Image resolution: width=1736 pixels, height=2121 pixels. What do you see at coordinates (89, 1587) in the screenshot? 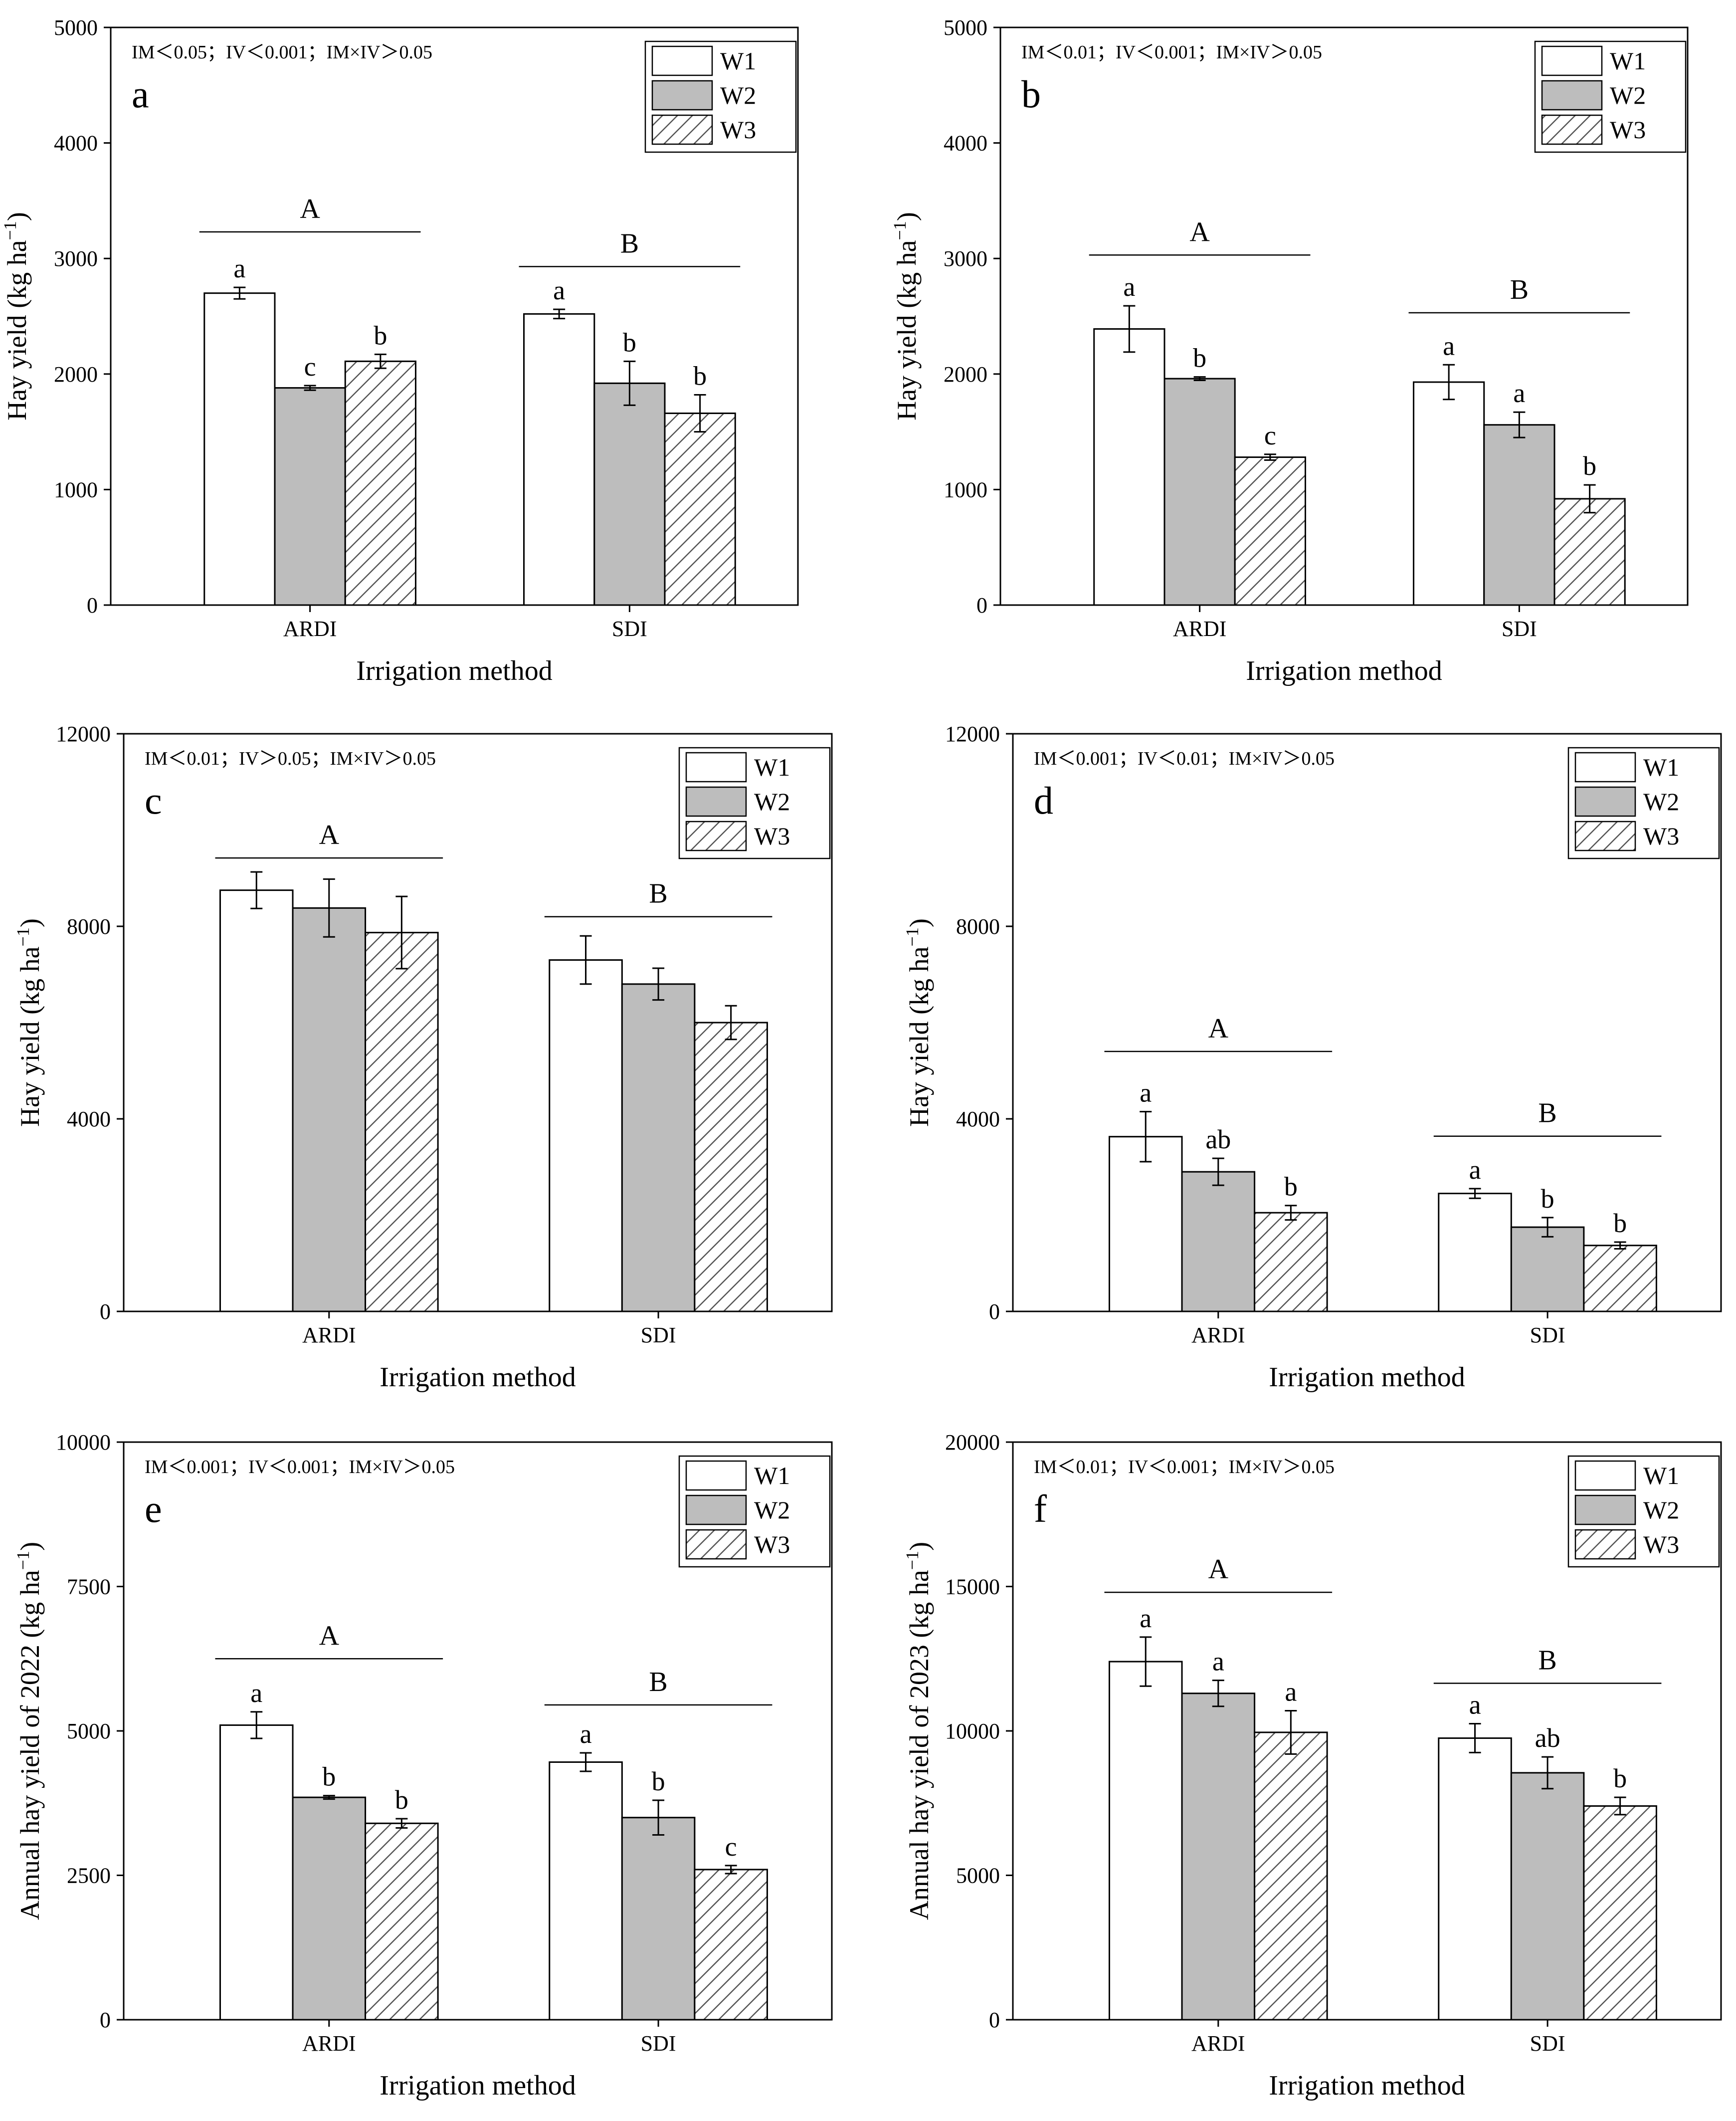
I see `y-tick-label: 7500` at bounding box center [89, 1587].